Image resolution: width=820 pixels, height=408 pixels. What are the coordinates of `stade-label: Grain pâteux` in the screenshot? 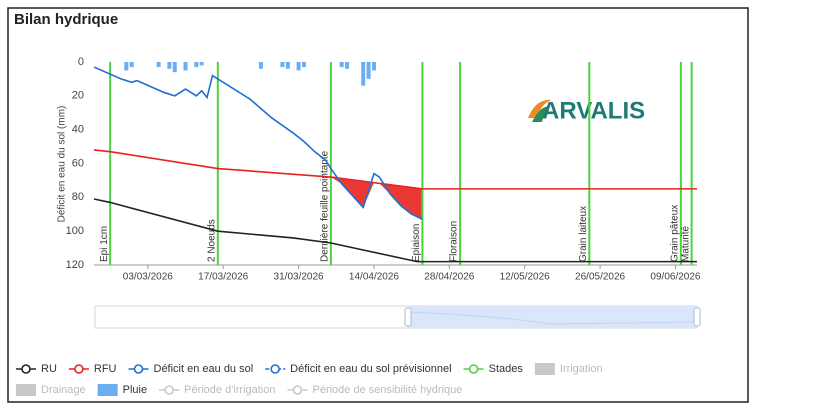 It's located at (674, 233).